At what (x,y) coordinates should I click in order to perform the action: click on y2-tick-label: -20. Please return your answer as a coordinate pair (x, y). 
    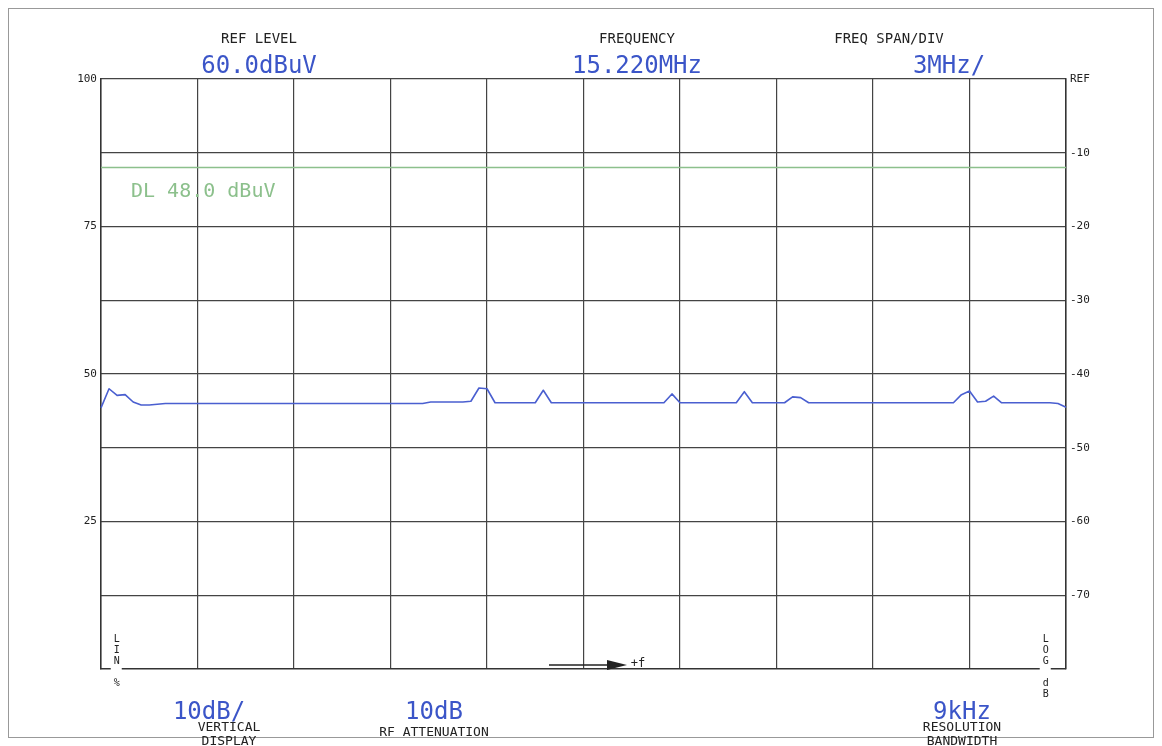
    Looking at the image, I should click on (1080, 226).